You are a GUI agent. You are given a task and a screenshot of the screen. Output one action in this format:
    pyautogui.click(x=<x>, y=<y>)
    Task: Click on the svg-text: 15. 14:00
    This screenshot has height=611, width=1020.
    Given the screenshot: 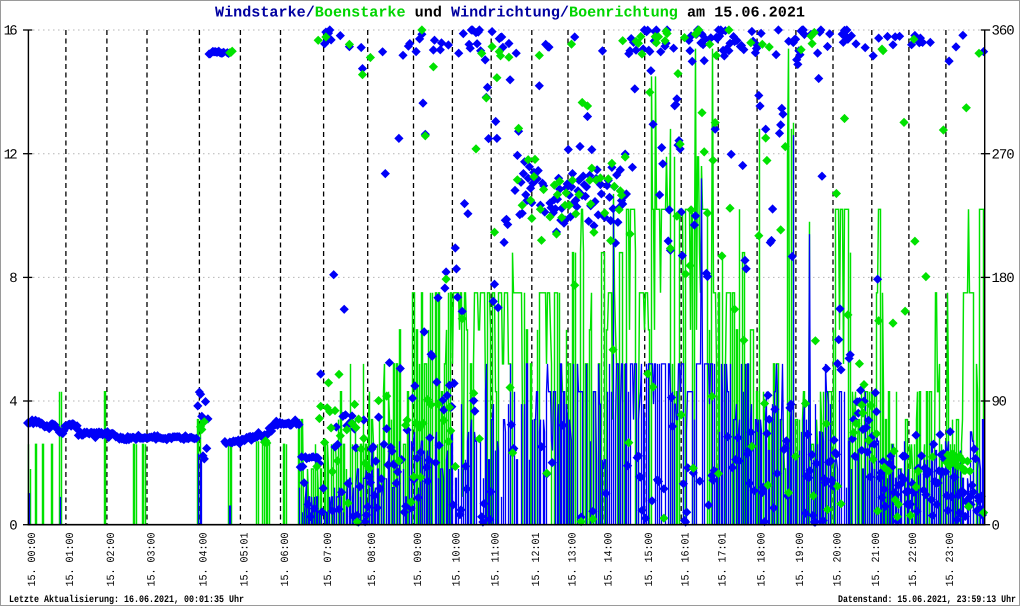 What is the action you would take?
    pyautogui.click(x=609, y=560)
    